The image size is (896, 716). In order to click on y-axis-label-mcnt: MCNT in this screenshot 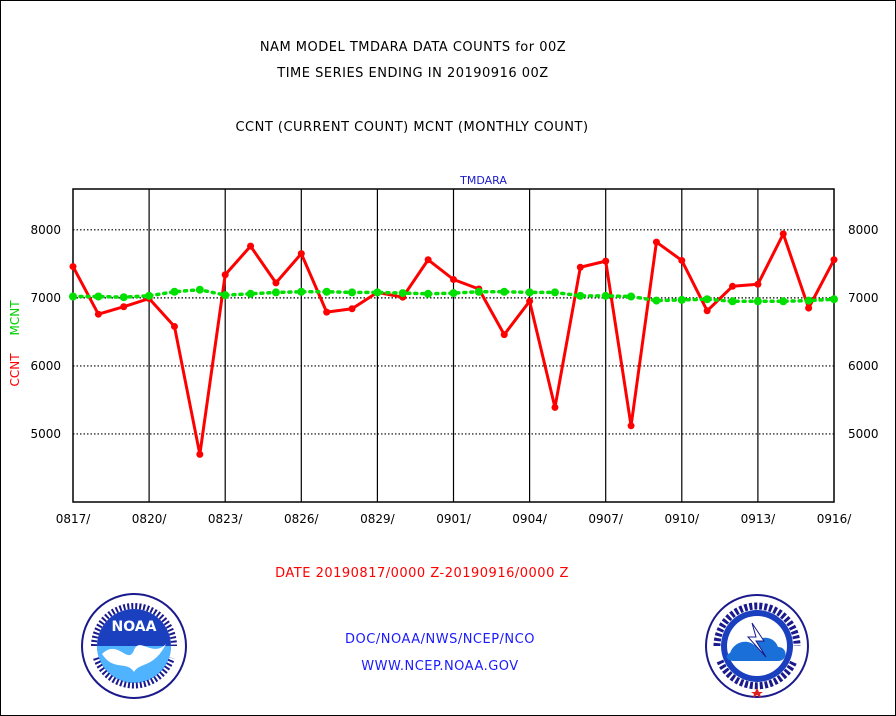, I will do `click(15, 318)`.